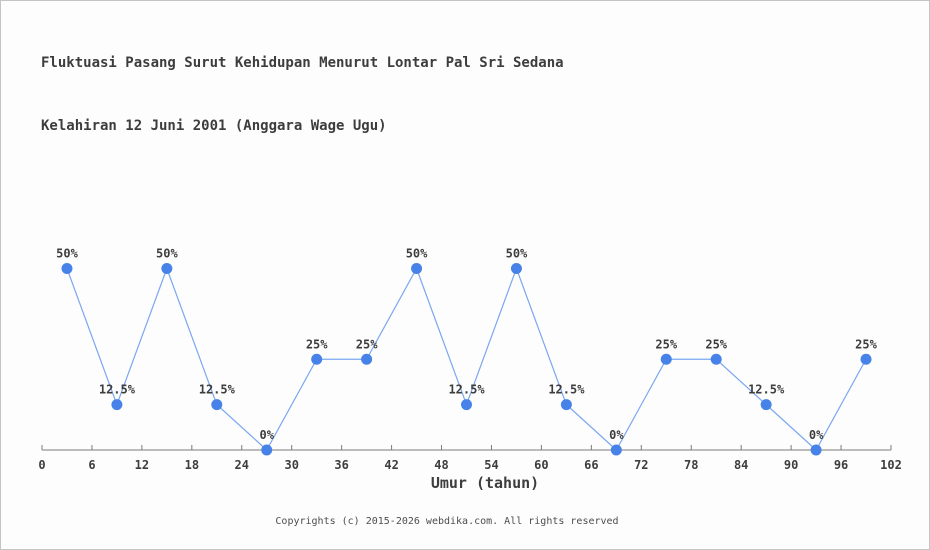 This screenshot has width=930, height=550. Describe the element at coordinates (641, 465) in the screenshot. I see `x-tick-label: 72` at that location.